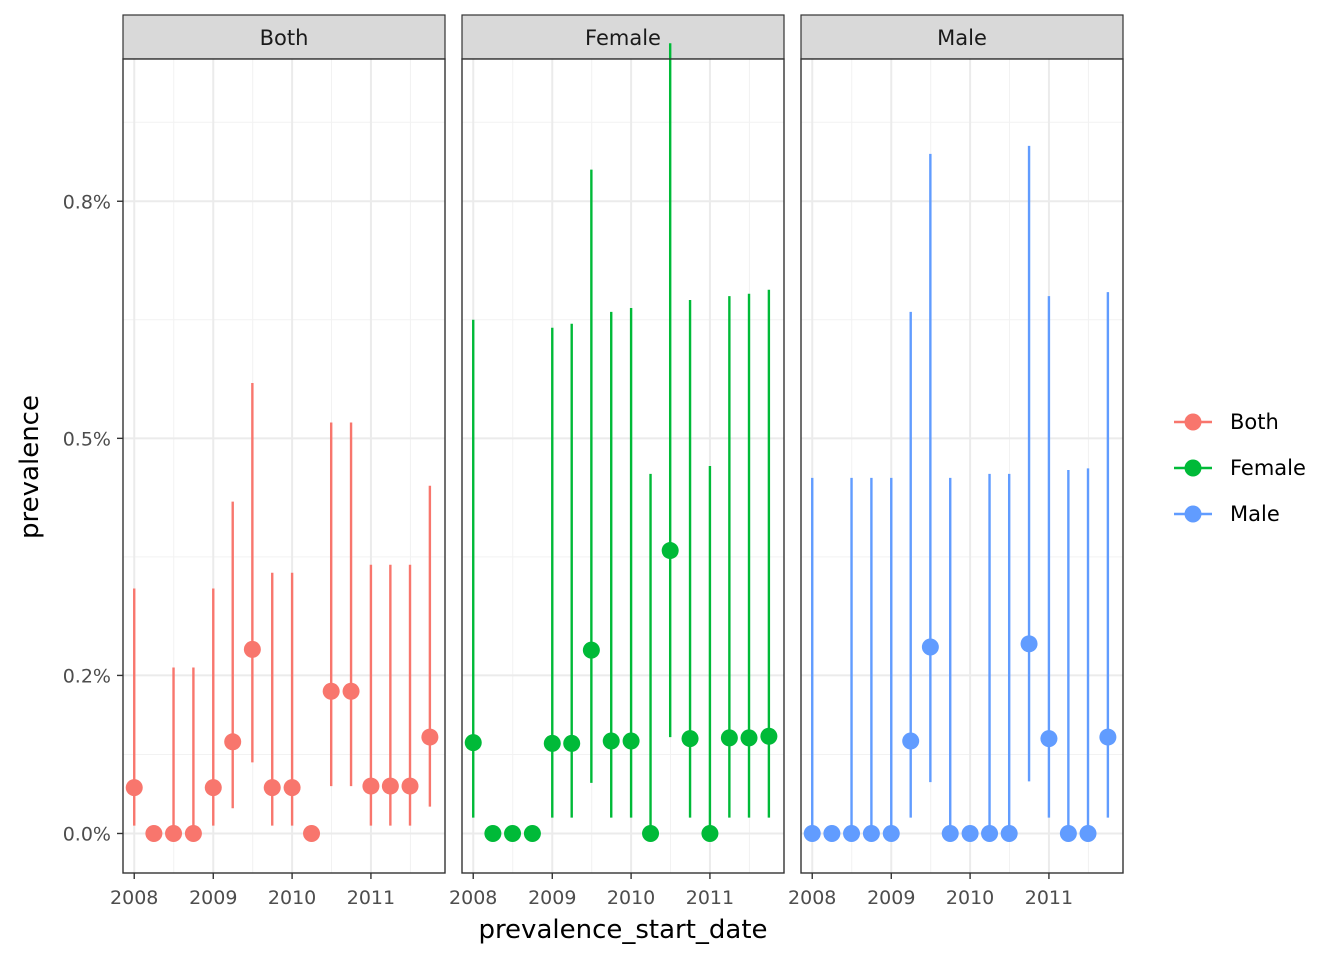 The width and height of the screenshot is (1344, 960). I want to click on x-axis-label: prevalence_start_date, so click(622, 930).